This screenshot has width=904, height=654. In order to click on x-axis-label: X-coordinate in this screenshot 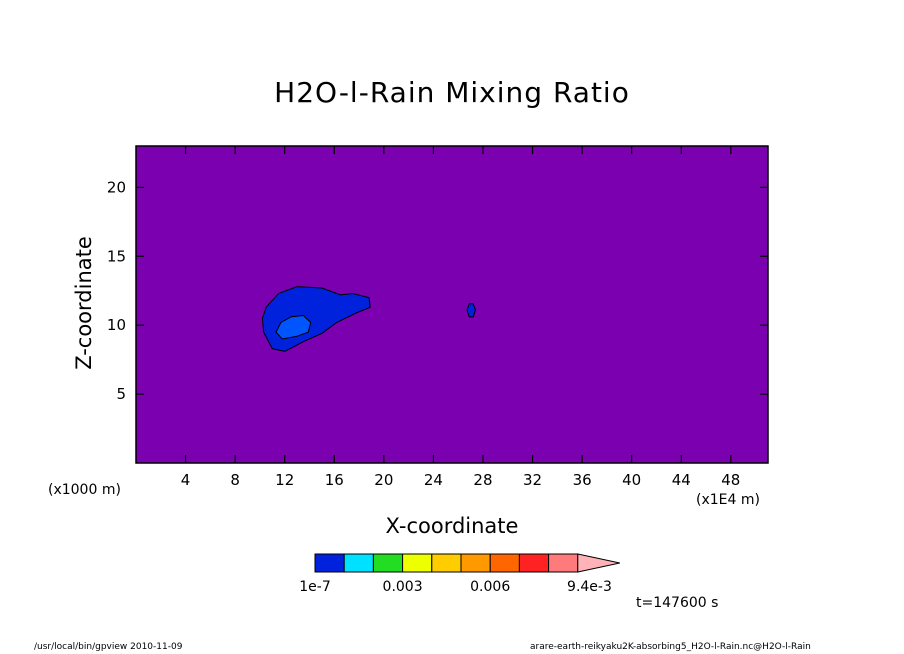, I will do `click(452, 526)`.